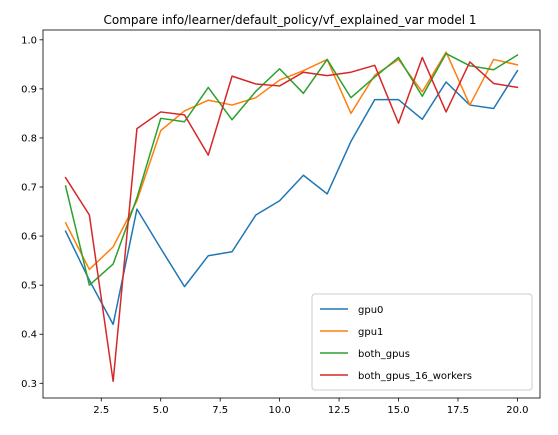  Describe the element at coordinates (29, 89) in the screenshot. I see `y-tick-label: 0.9` at that location.